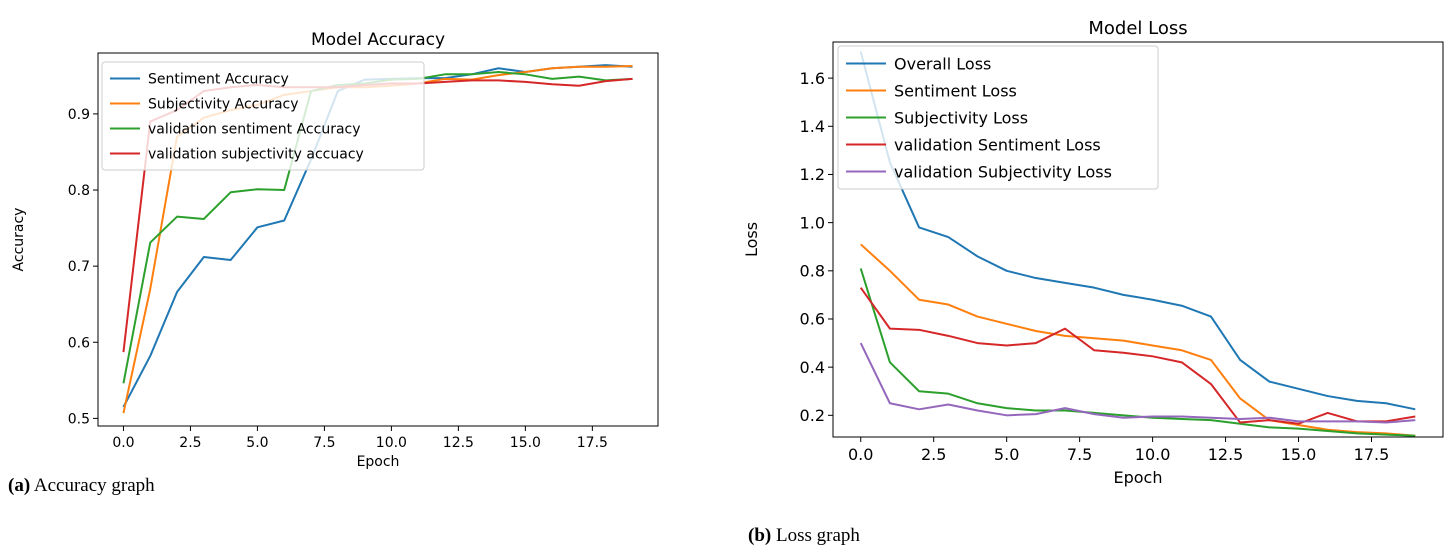 The image size is (1453, 552). What do you see at coordinates (223, 105) in the screenshot?
I see `acc-legend-label-1: Subjectivity Accuracy` at bounding box center [223, 105].